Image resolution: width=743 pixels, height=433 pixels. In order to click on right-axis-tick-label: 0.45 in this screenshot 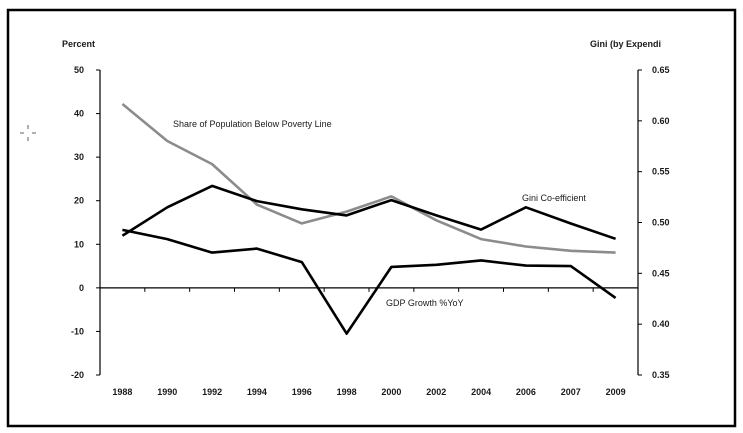, I will do `click(661, 273)`.